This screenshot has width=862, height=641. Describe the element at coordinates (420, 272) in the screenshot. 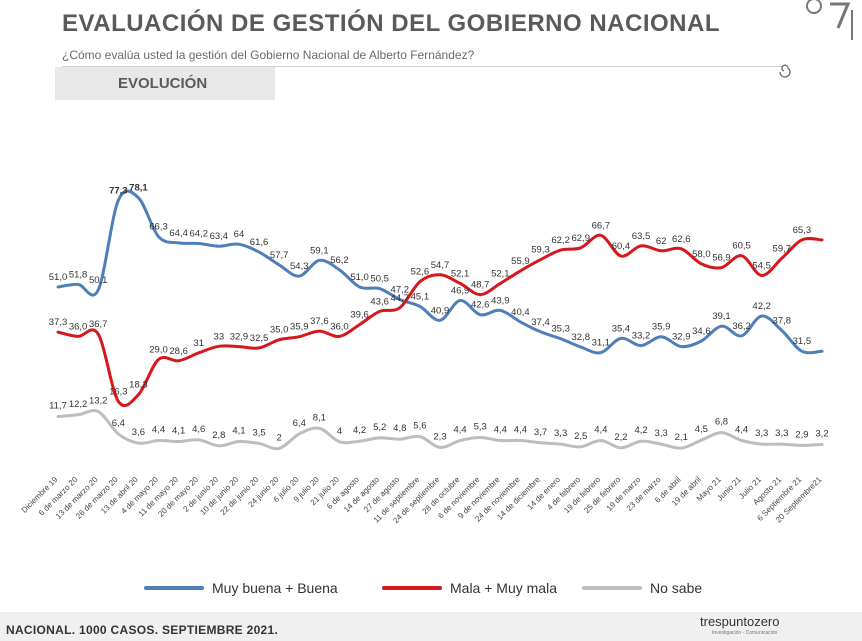

I see `data-label-red: 52,6` at that location.